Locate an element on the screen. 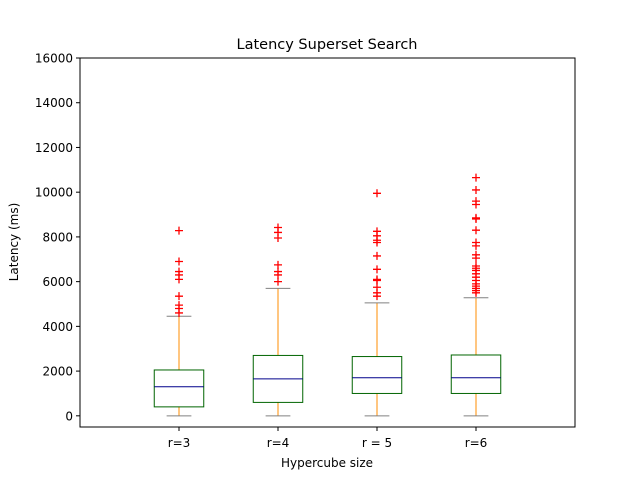 The width and height of the screenshot is (640, 484). y-tick-label: 12000 is located at coordinates (54, 148).